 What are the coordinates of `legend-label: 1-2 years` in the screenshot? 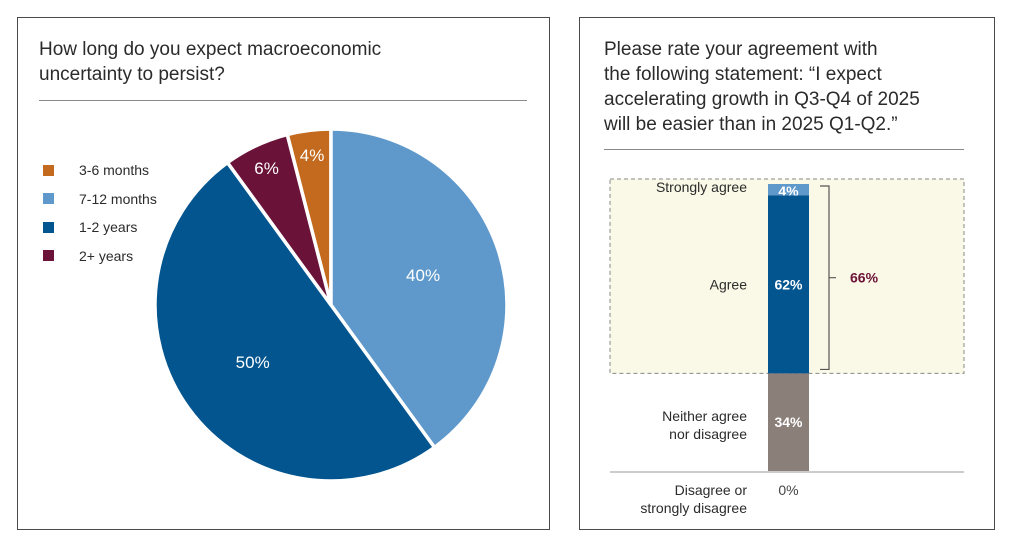 It's located at (108, 227).